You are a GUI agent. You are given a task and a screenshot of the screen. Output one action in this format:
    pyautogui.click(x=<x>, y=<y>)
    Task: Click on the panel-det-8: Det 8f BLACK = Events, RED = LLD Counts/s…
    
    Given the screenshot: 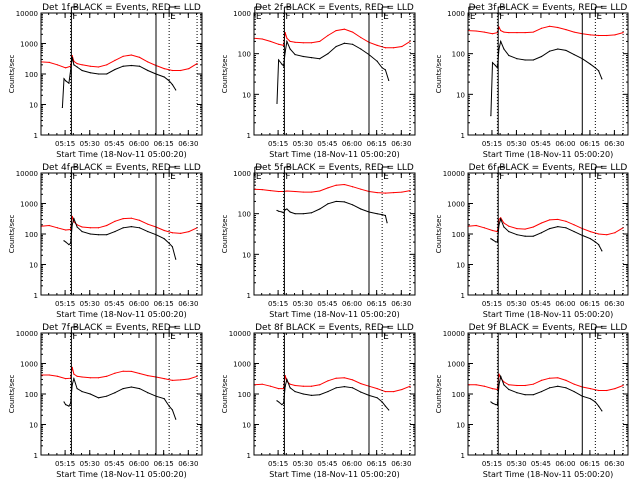 What is the action you would take?
    pyautogui.click(x=318, y=401)
    